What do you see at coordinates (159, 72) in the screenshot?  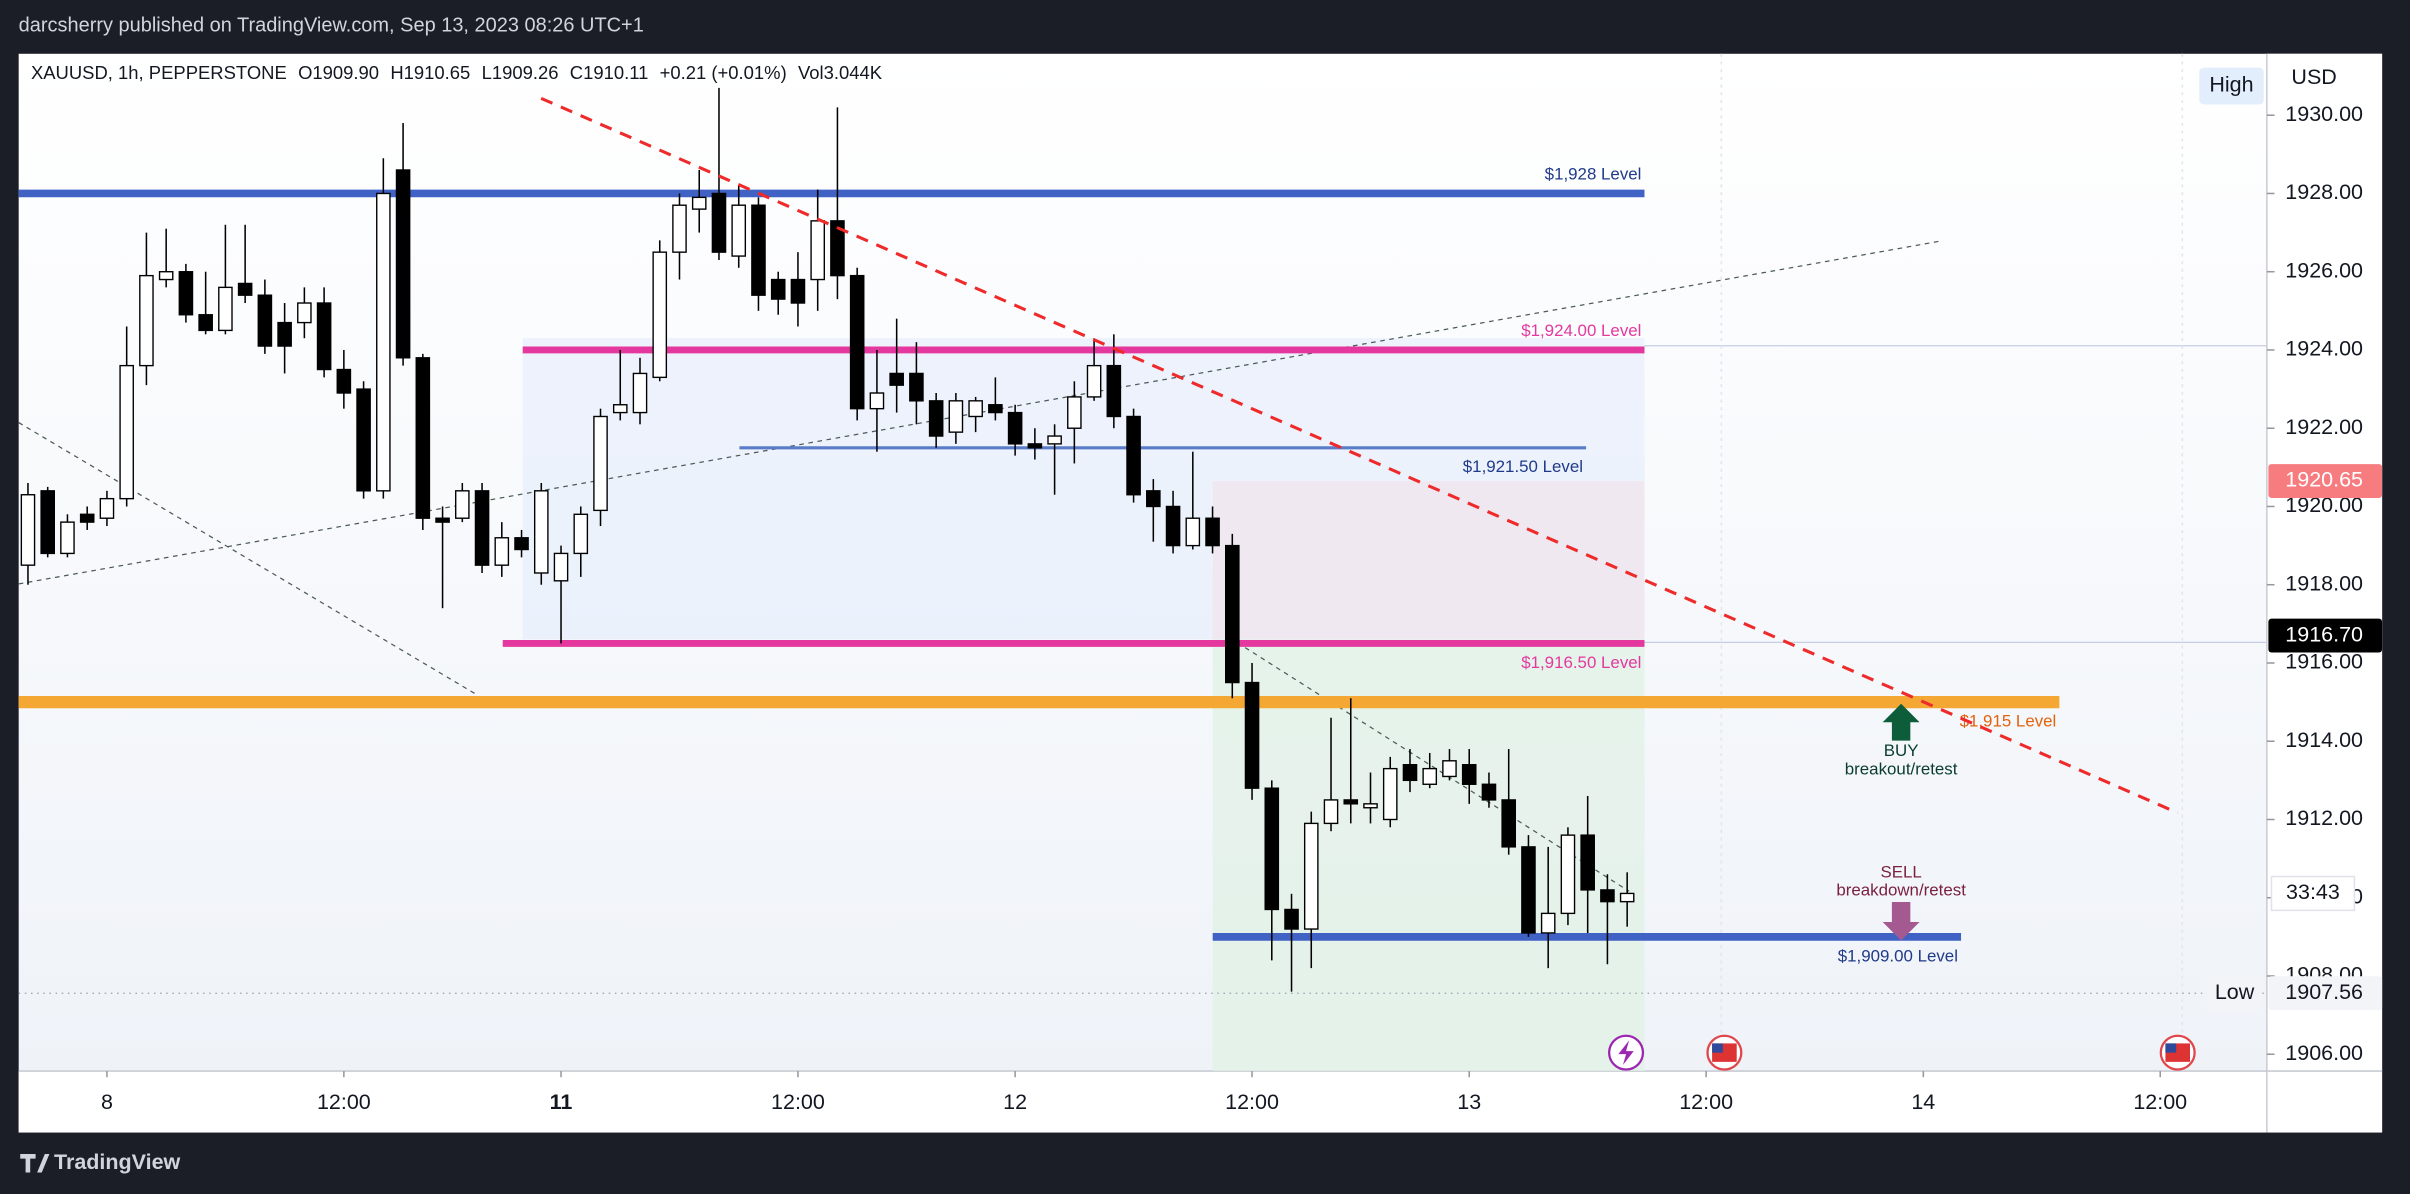 I see `symbol: XAUUSD, 1h, PEPPERSTONE` at bounding box center [159, 72].